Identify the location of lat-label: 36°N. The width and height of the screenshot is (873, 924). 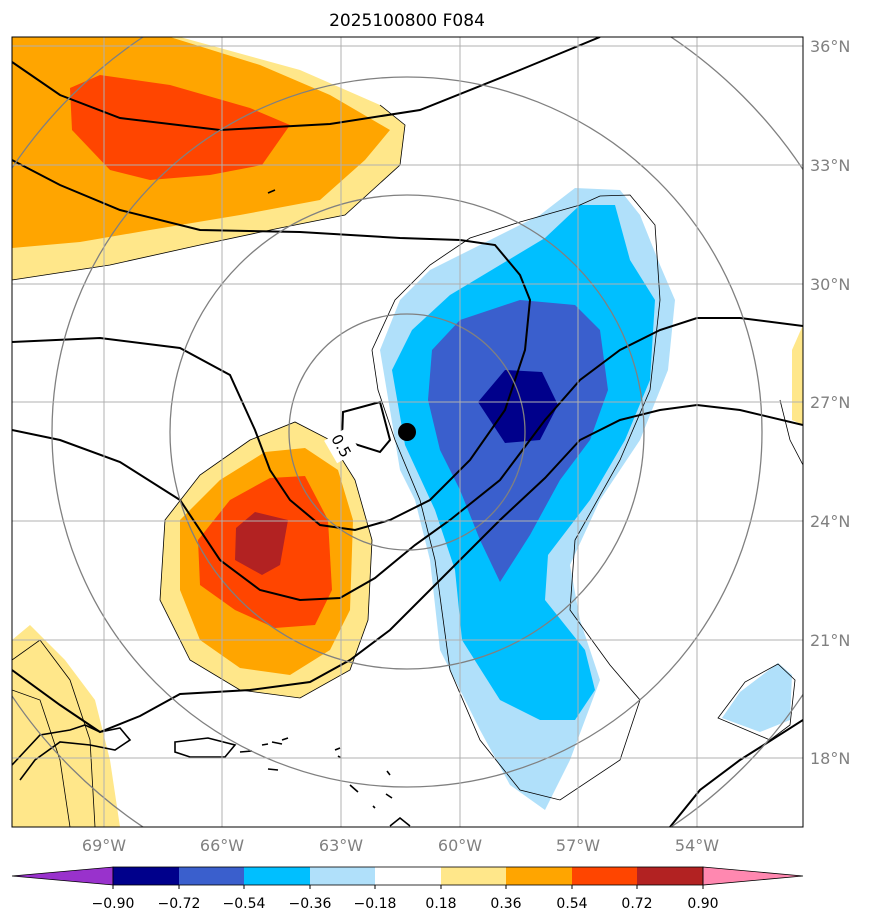
(830, 46).